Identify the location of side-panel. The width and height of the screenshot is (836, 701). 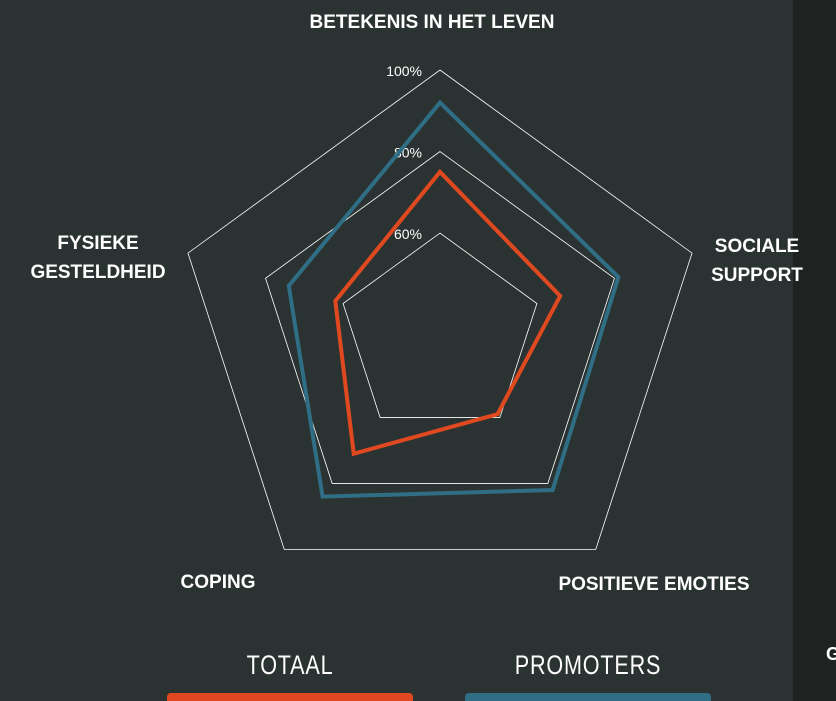
(814, 350).